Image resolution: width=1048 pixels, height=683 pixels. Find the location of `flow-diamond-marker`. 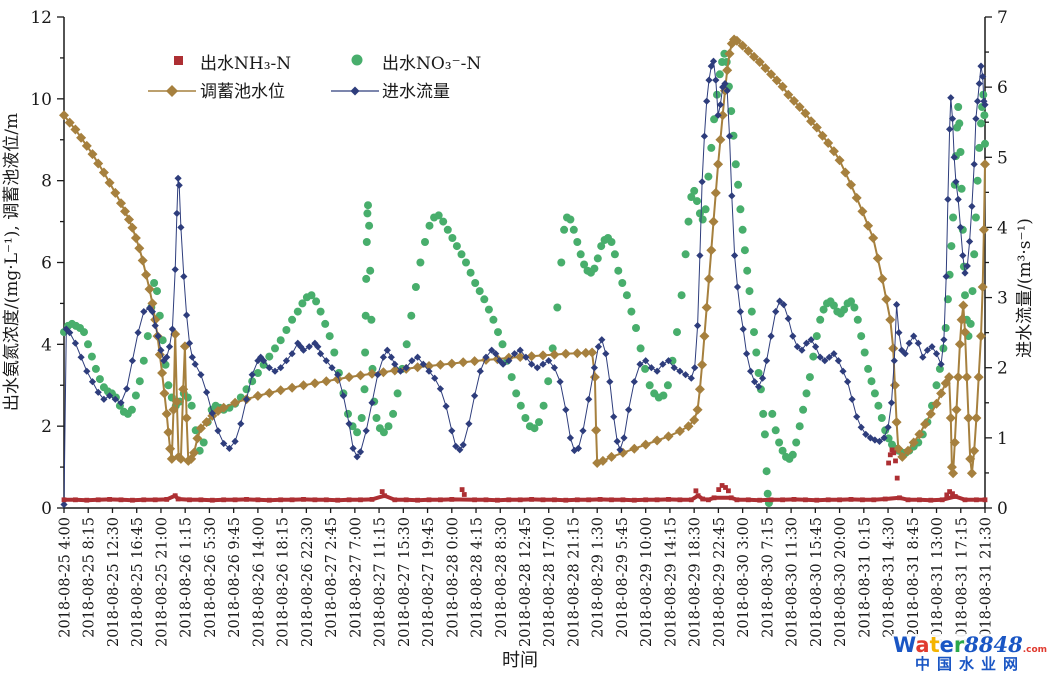

flow-diamond-marker is located at coordinates (355, 91).